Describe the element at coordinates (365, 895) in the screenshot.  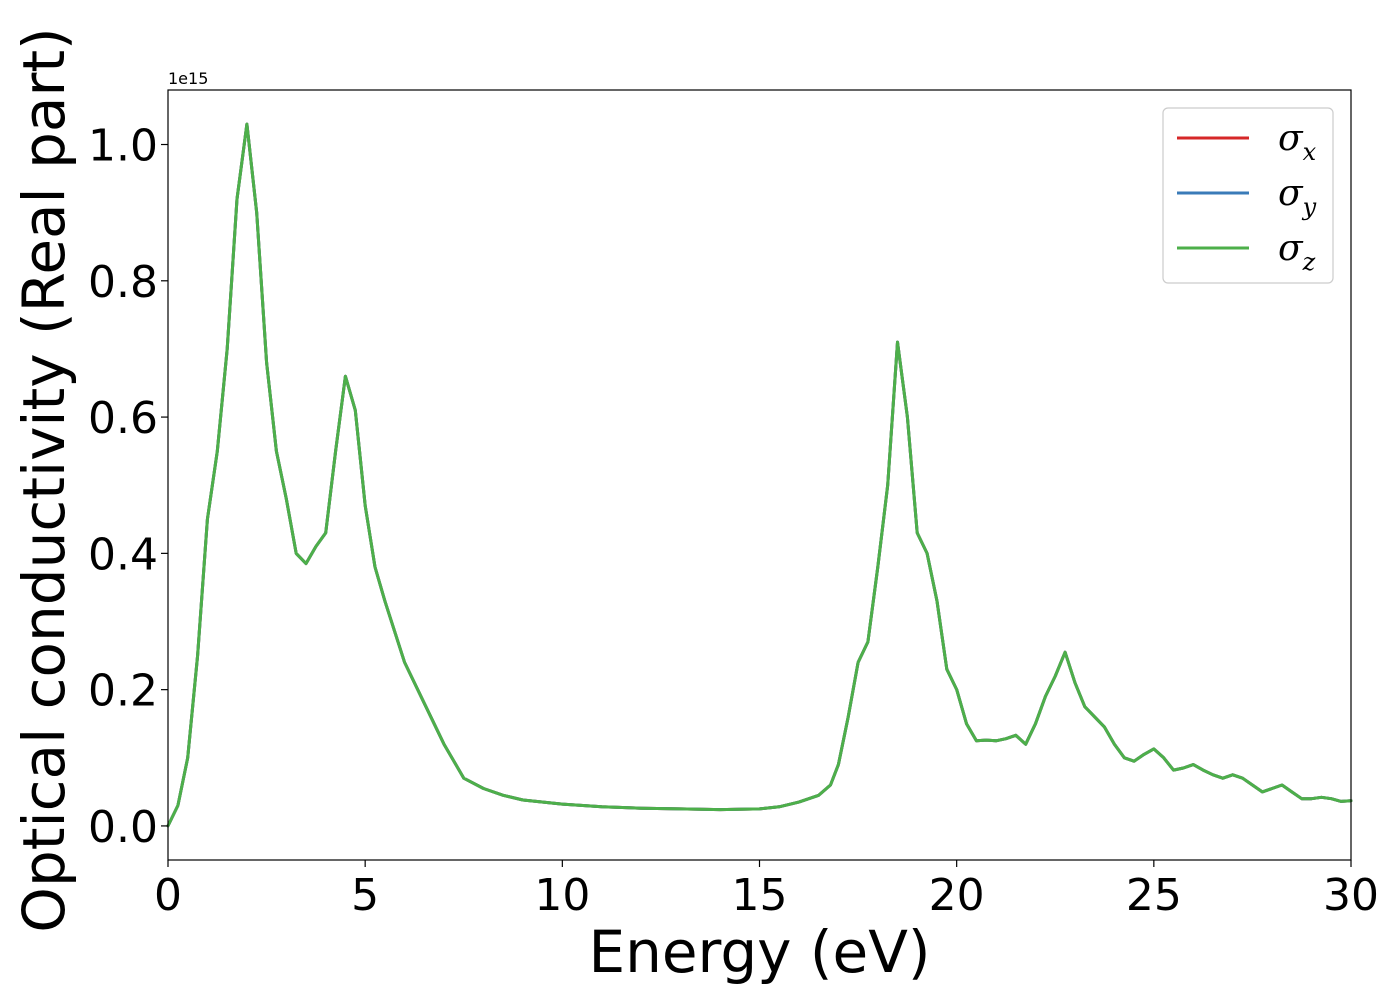
I see `x-tick-label: 5` at that location.